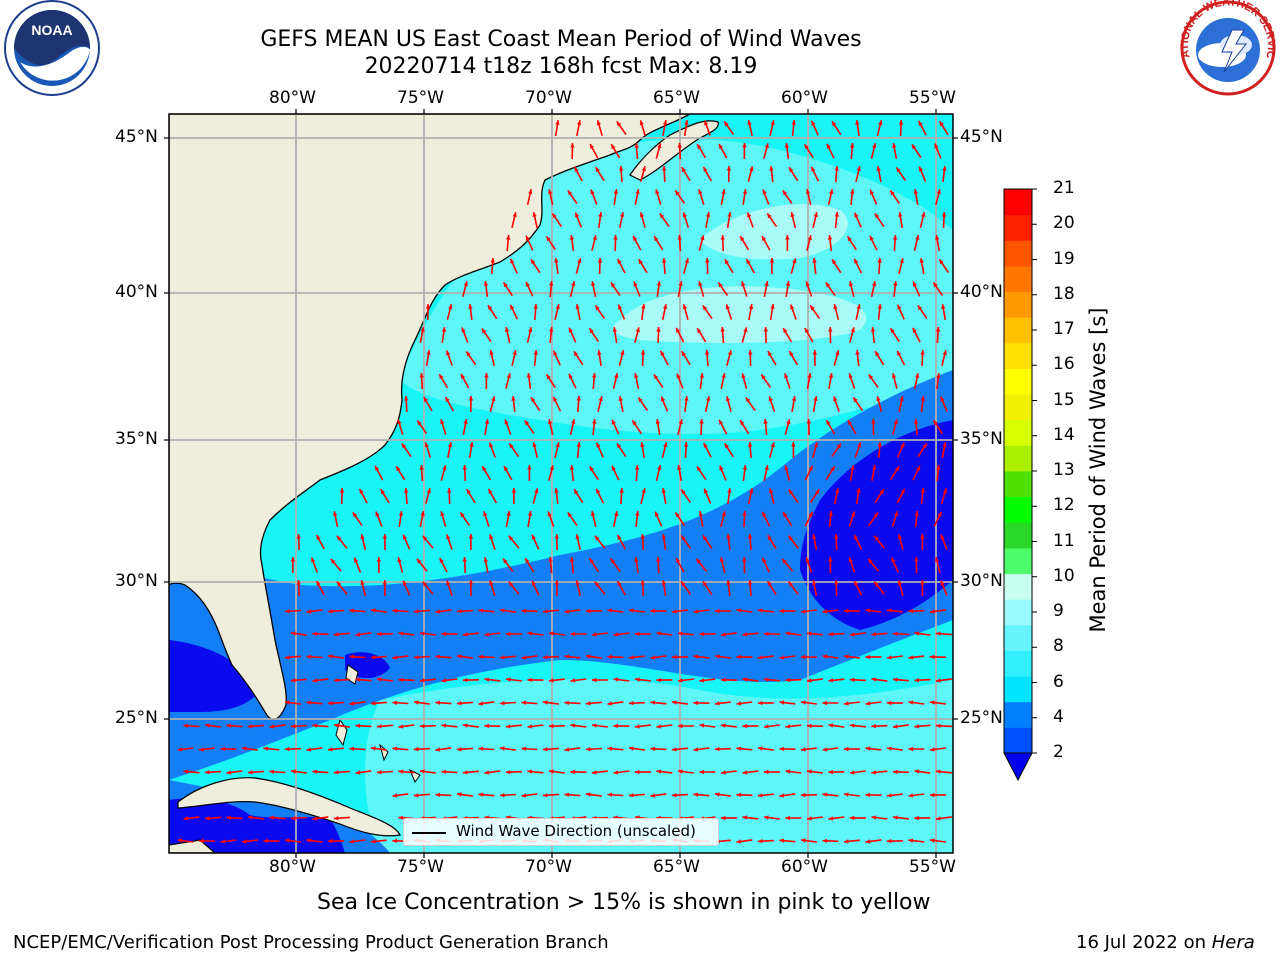 The image size is (1280, 960). What do you see at coordinates (1064, 399) in the screenshot?
I see `colorbar-tick-label: 15` at bounding box center [1064, 399].